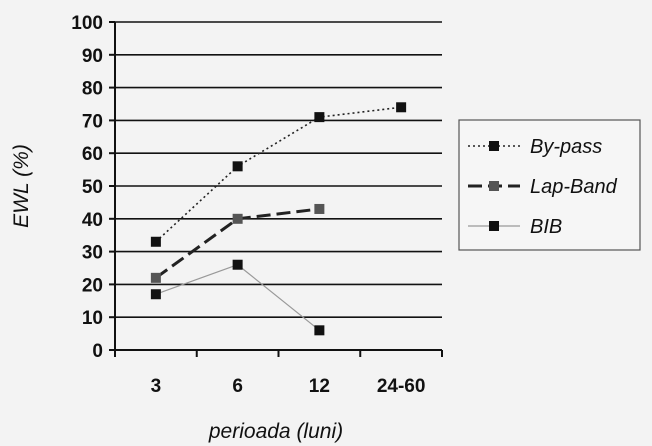 The height and width of the screenshot is (446, 652). What do you see at coordinates (319, 386) in the screenshot?
I see `x-tick-label: 12` at bounding box center [319, 386].